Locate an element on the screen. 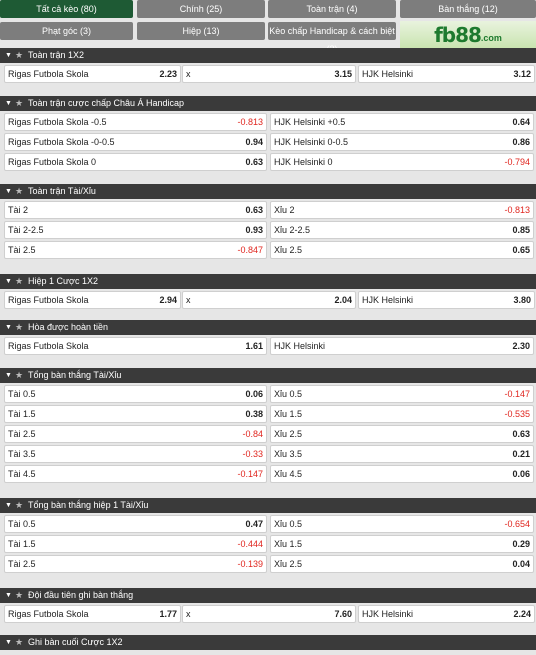 This screenshot has height=655, width=536. odds-button: Tài 0.5 0.47 is located at coordinates (135, 524).